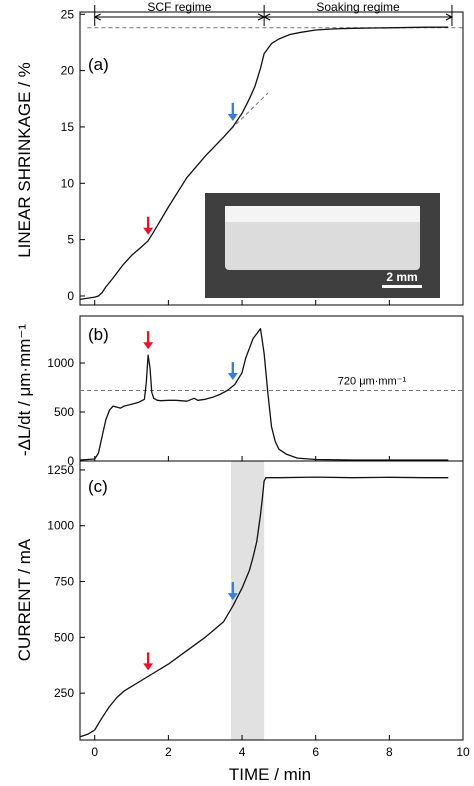 The image size is (474, 786). What do you see at coordinates (148, 661) in the screenshot?
I see `red-arrow-c` at bounding box center [148, 661].